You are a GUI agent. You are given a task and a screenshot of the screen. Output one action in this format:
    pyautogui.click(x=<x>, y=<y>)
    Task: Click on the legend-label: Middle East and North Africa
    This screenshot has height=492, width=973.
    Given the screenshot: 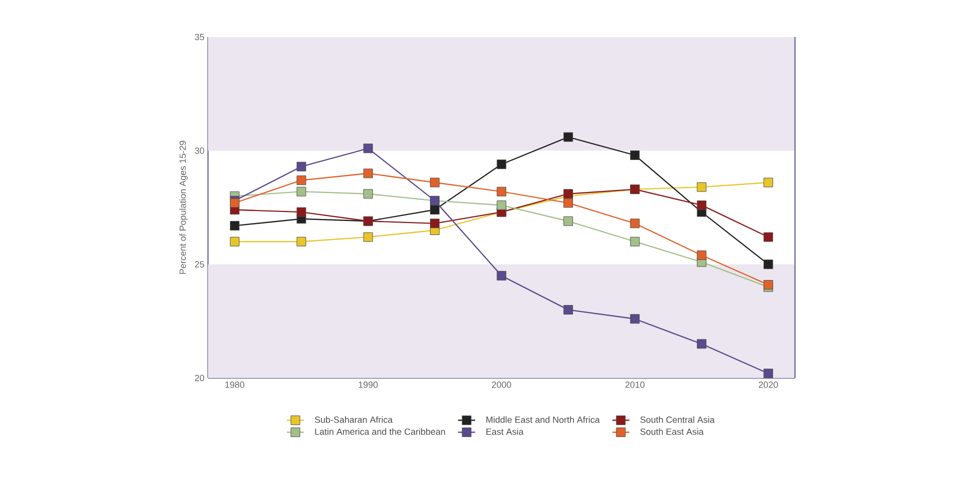 What is the action you would take?
    pyautogui.click(x=543, y=419)
    